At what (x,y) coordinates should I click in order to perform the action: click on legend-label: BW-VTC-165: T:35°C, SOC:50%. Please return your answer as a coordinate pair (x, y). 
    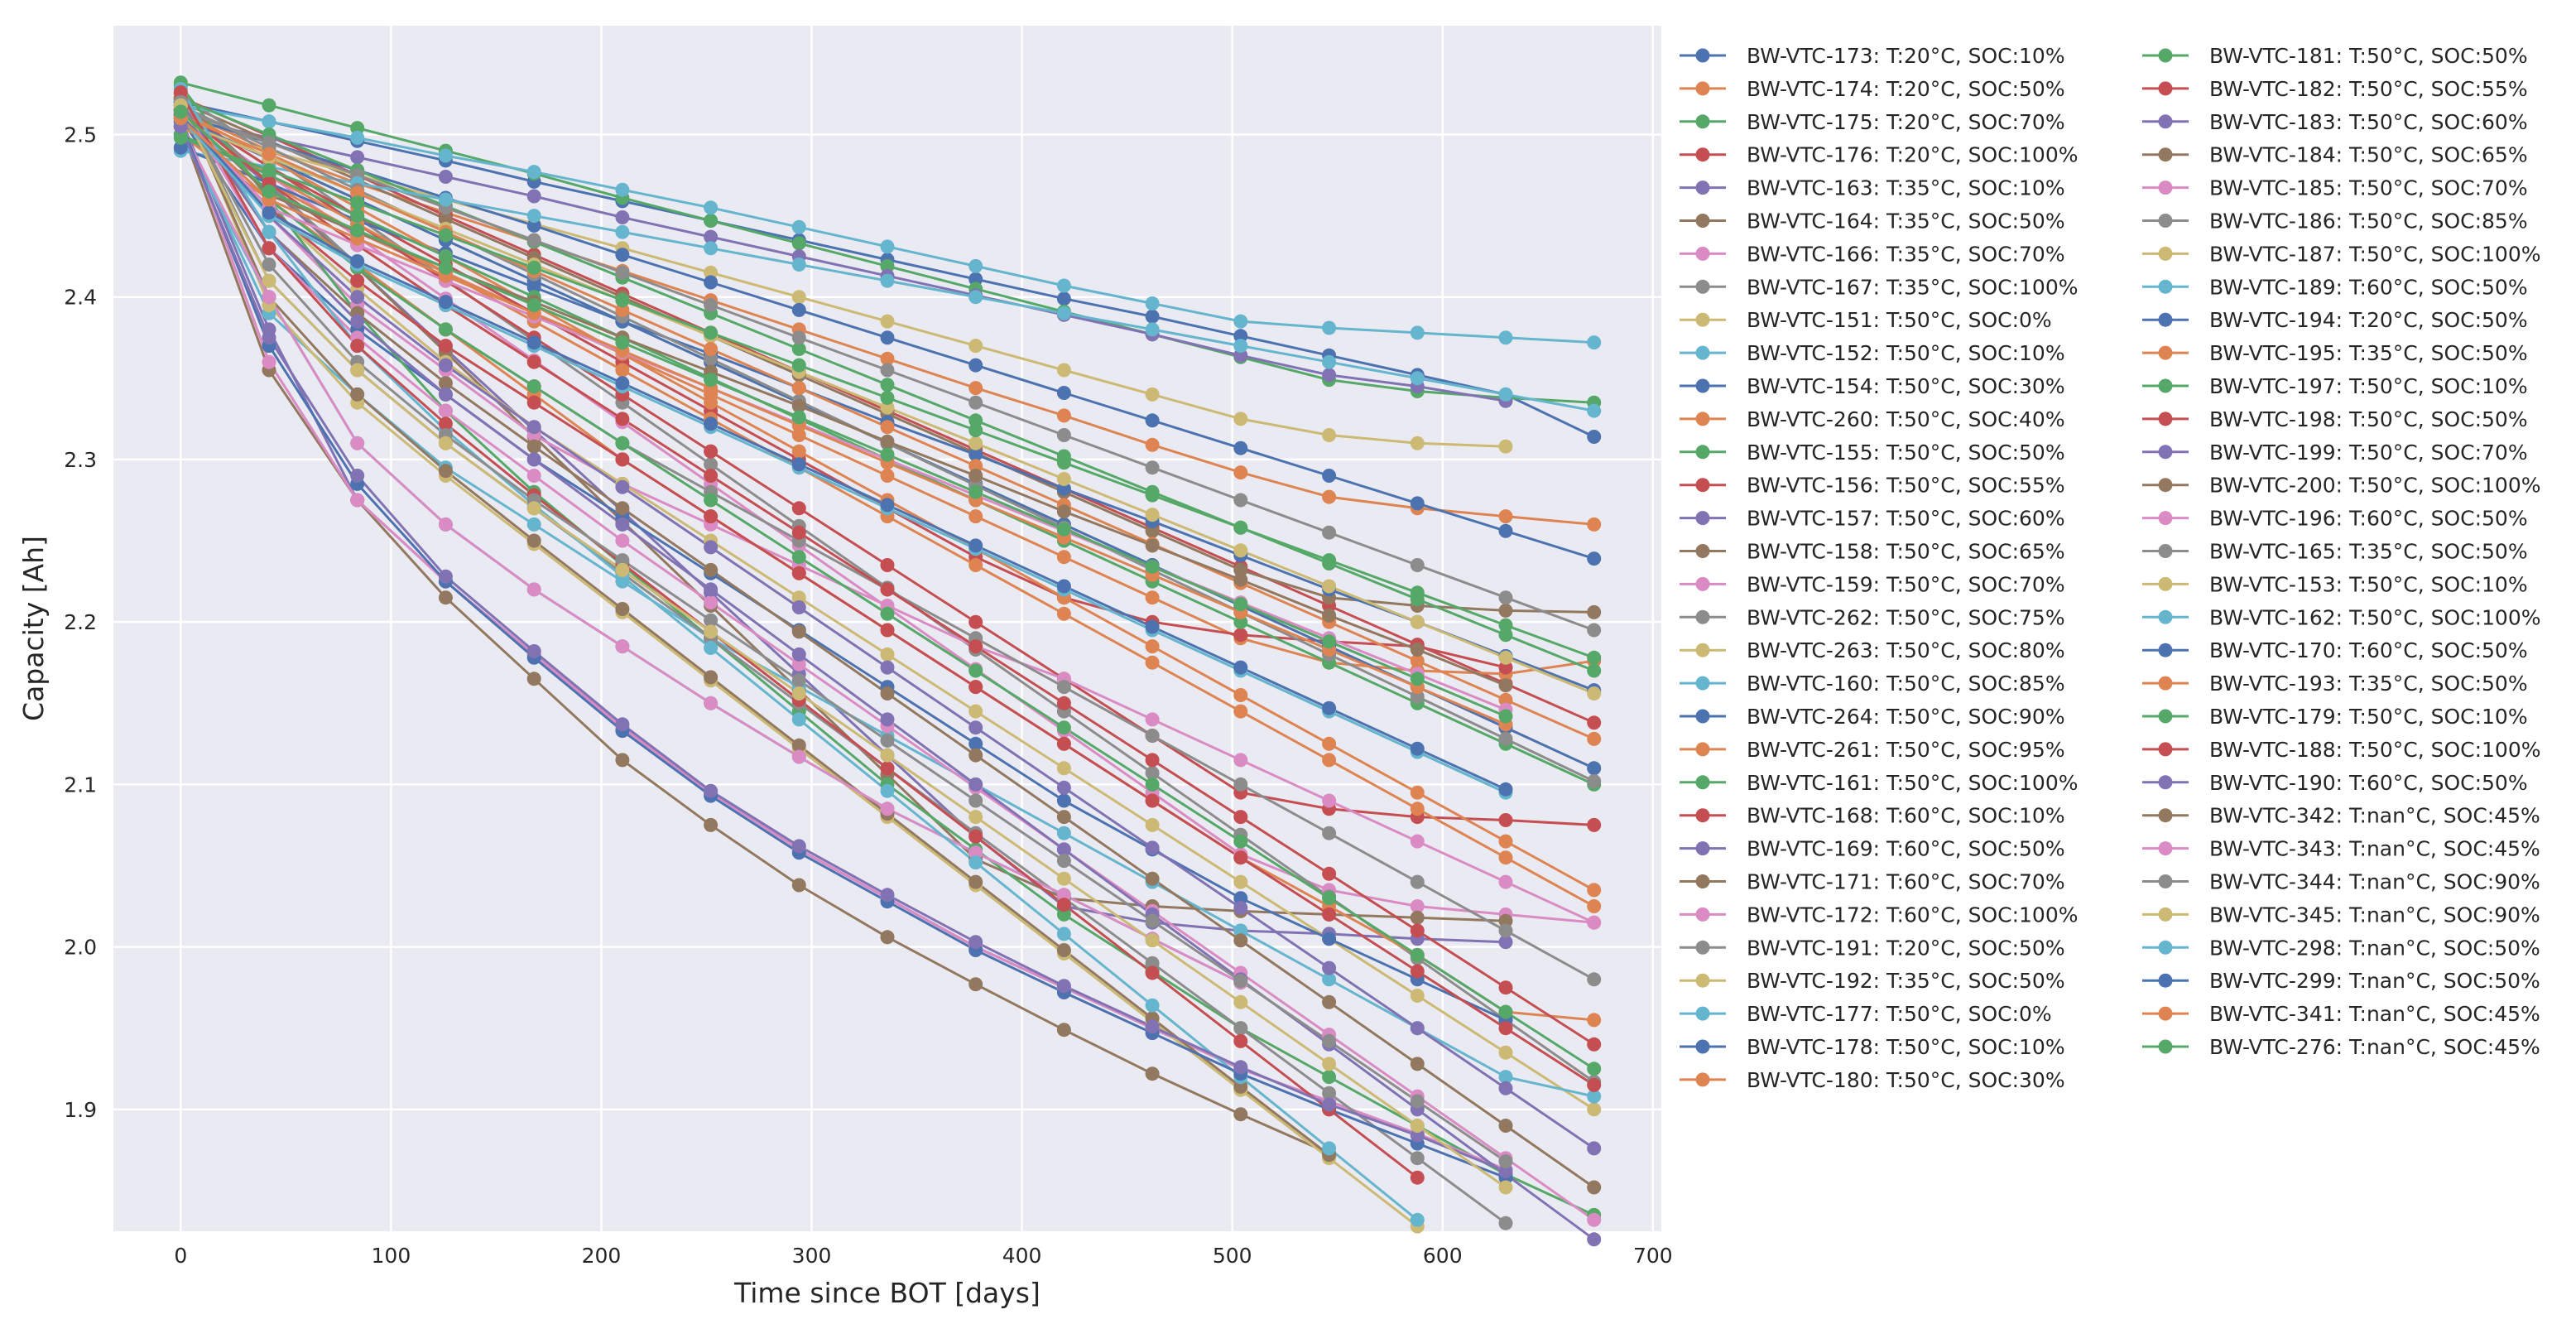
    Looking at the image, I should click on (2368, 552).